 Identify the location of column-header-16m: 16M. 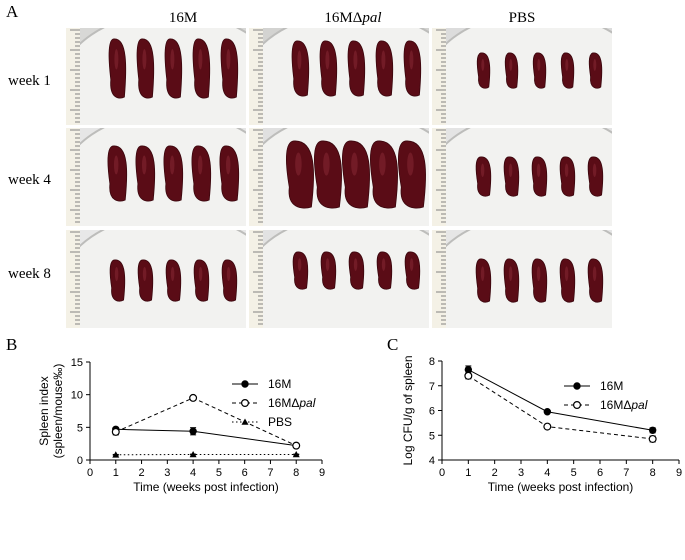
(183, 18).